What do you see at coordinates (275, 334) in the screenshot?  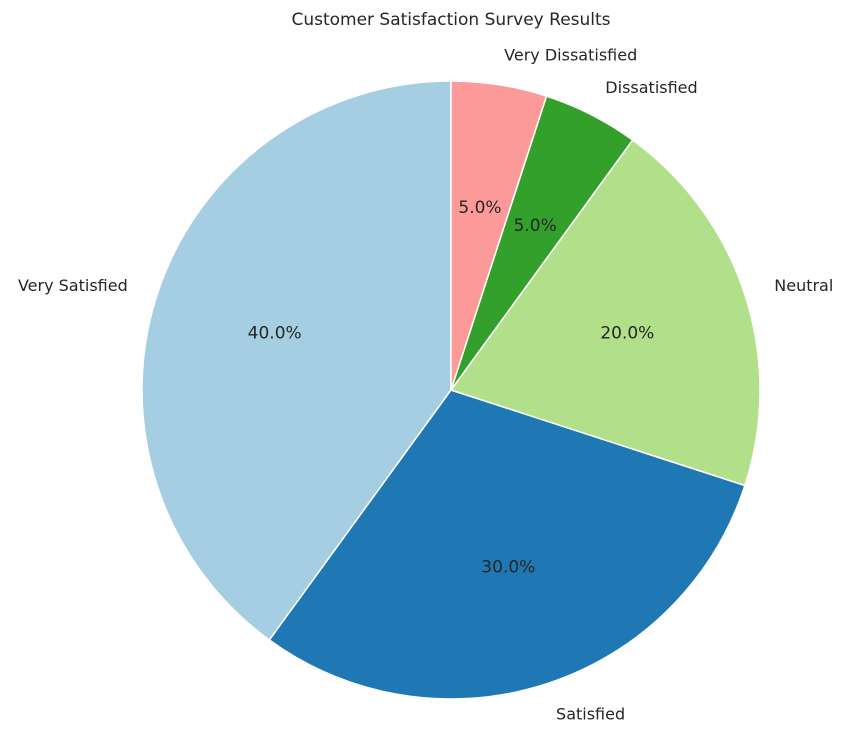 I see `percent-label: 40.0%` at bounding box center [275, 334].